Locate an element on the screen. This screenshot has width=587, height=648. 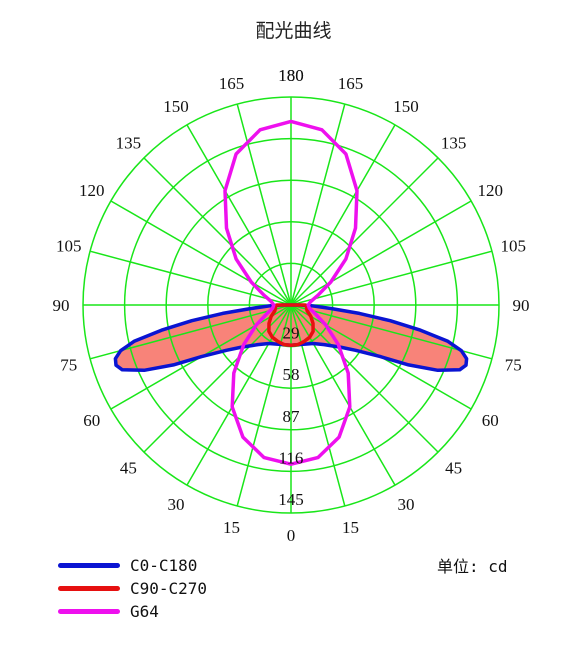
legend-item: G64 is located at coordinates (132, 611).